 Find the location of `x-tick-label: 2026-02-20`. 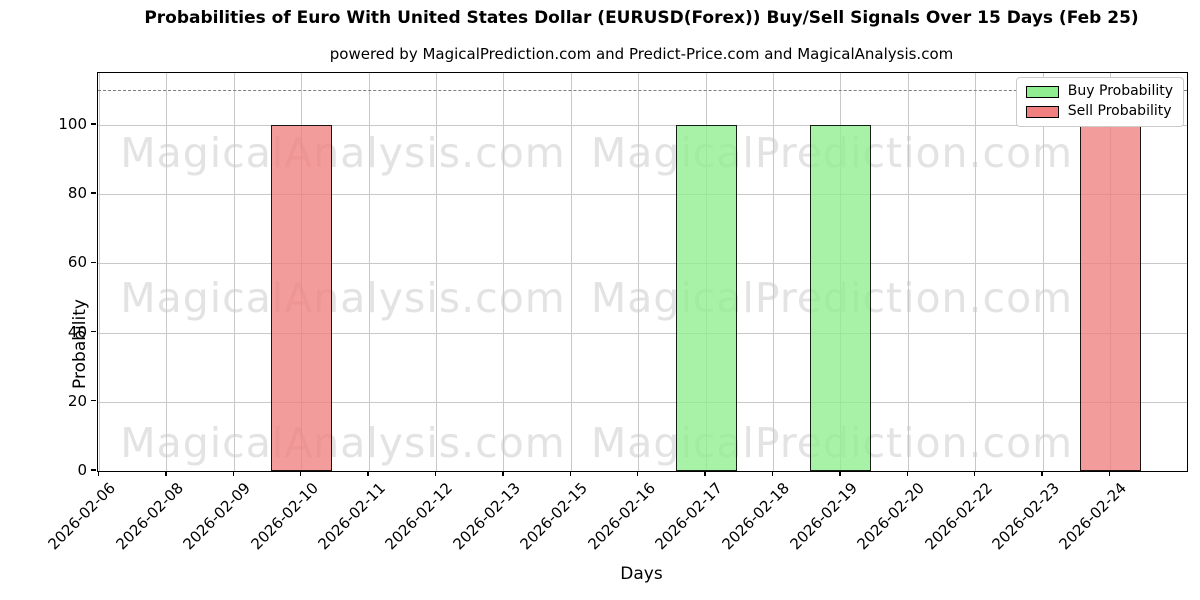

x-tick-label: 2026-02-20 is located at coordinates (891, 516).